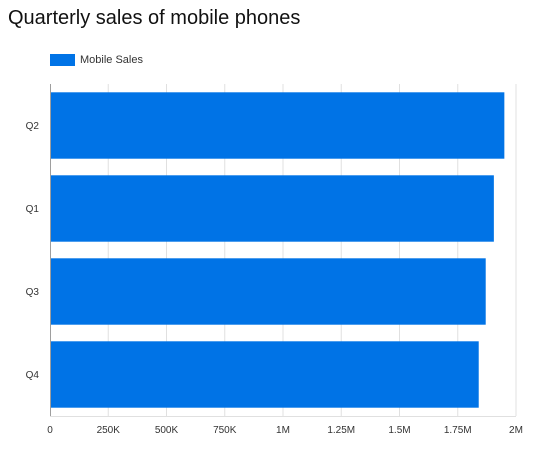 The width and height of the screenshot is (537, 451). I want to click on bar-q2, so click(278, 125).